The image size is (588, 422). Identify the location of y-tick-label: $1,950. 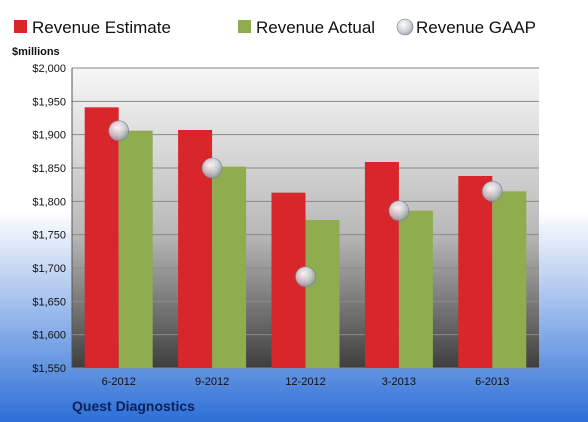
(49, 102).